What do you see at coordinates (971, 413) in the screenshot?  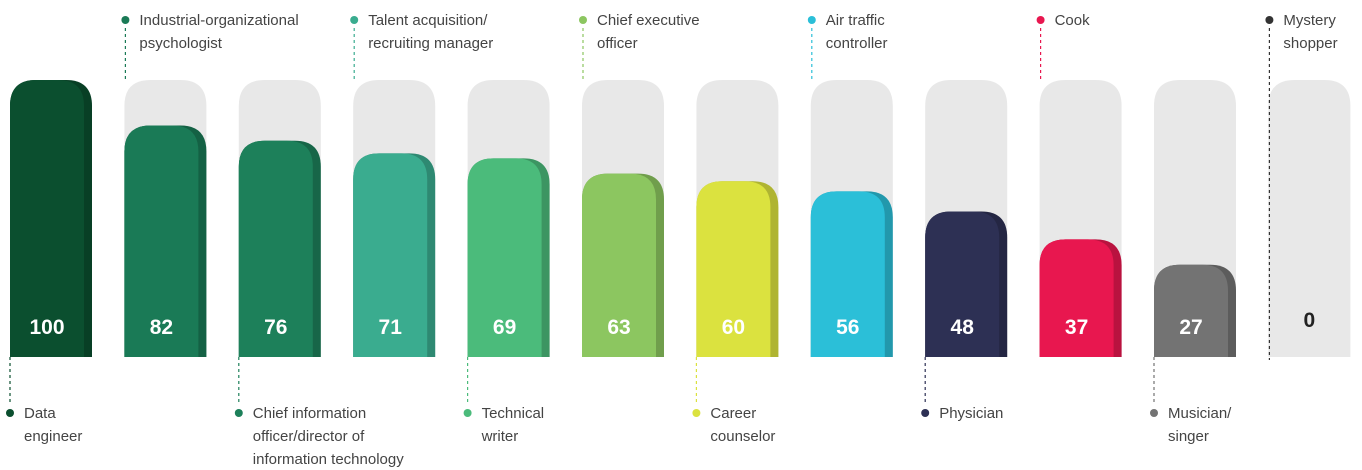 I see `category-label: Physician` at bounding box center [971, 413].